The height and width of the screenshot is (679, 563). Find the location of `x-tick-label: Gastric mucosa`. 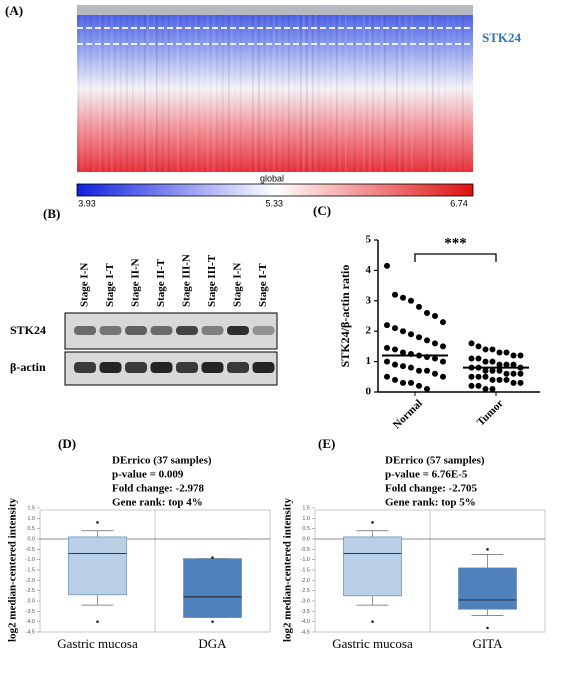

x-tick-label: Gastric mucosa is located at coordinates (97, 643).